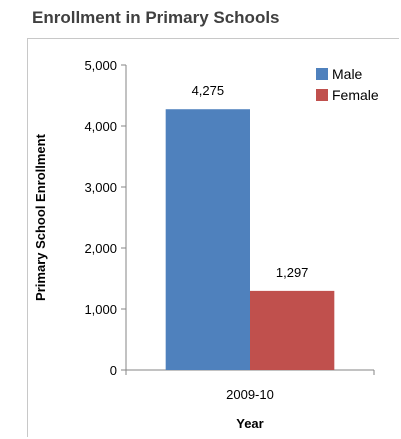  Describe the element at coordinates (347, 84) in the screenshot. I see `legend: Male Female` at that location.